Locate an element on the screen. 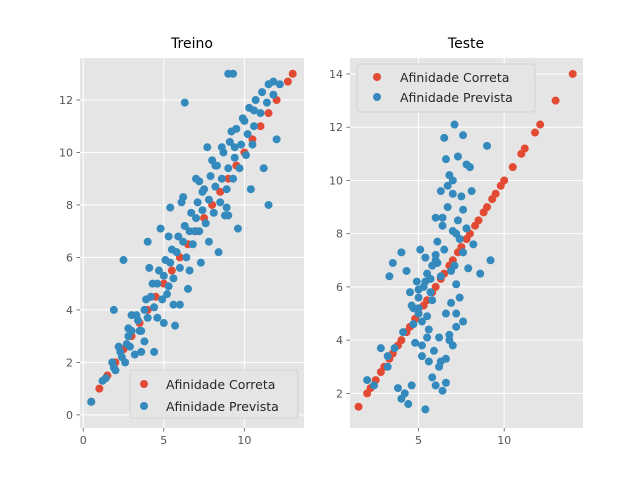  x-tick-label: 0 is located at coordinates (83, 440).